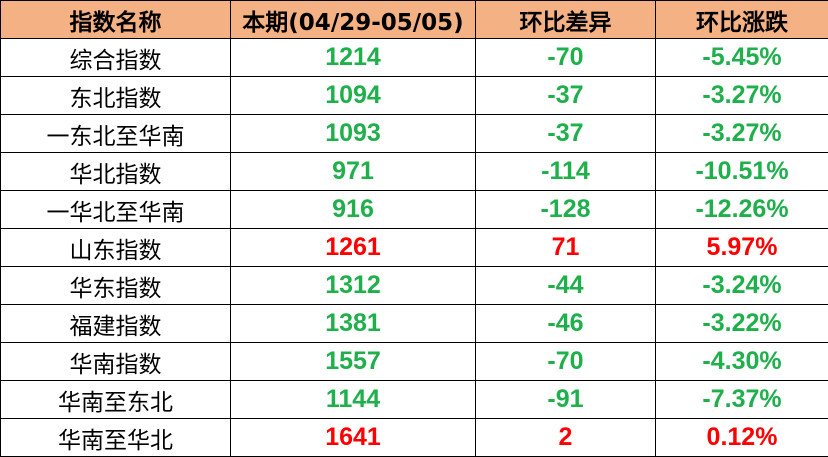 The height and width of the screenshot is (457, 828). I want to click on table-row: 华东指数 1312 -44 -3.24%, so click(414, 285).